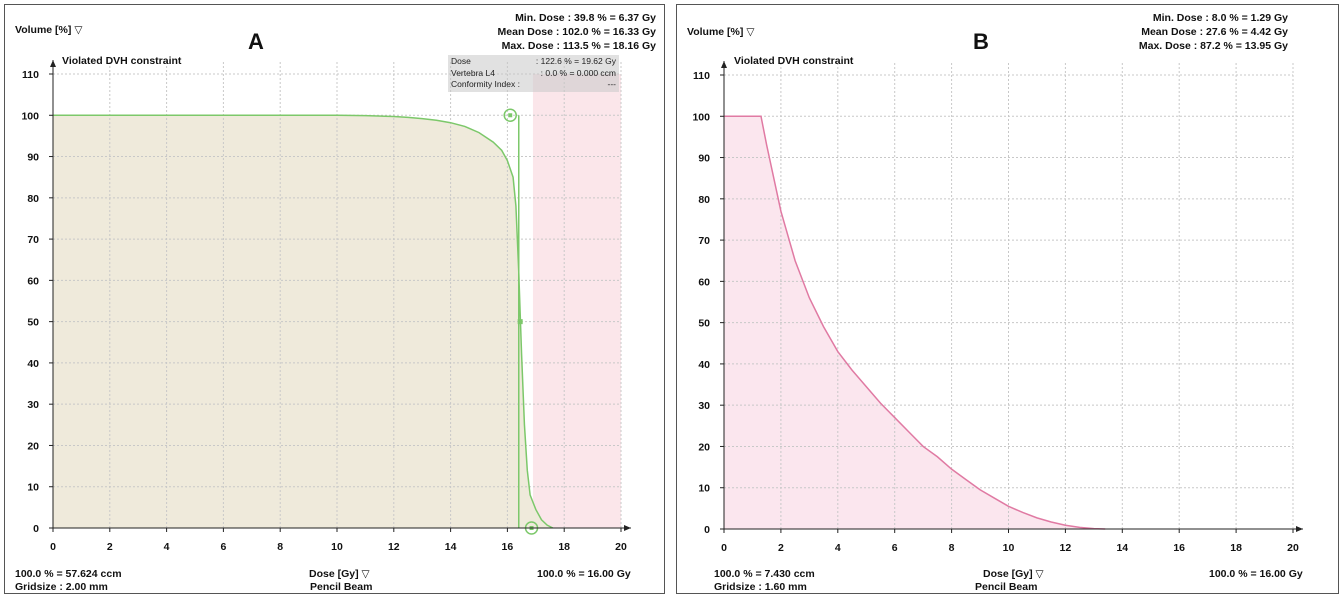 The width and height of the screenshot is (1343, 599). Describe the element at coordinates (585, 18) in the screenshot. I see `min-dose: Min. Dose : 39.8 % = 6.37 Gy` at that location.